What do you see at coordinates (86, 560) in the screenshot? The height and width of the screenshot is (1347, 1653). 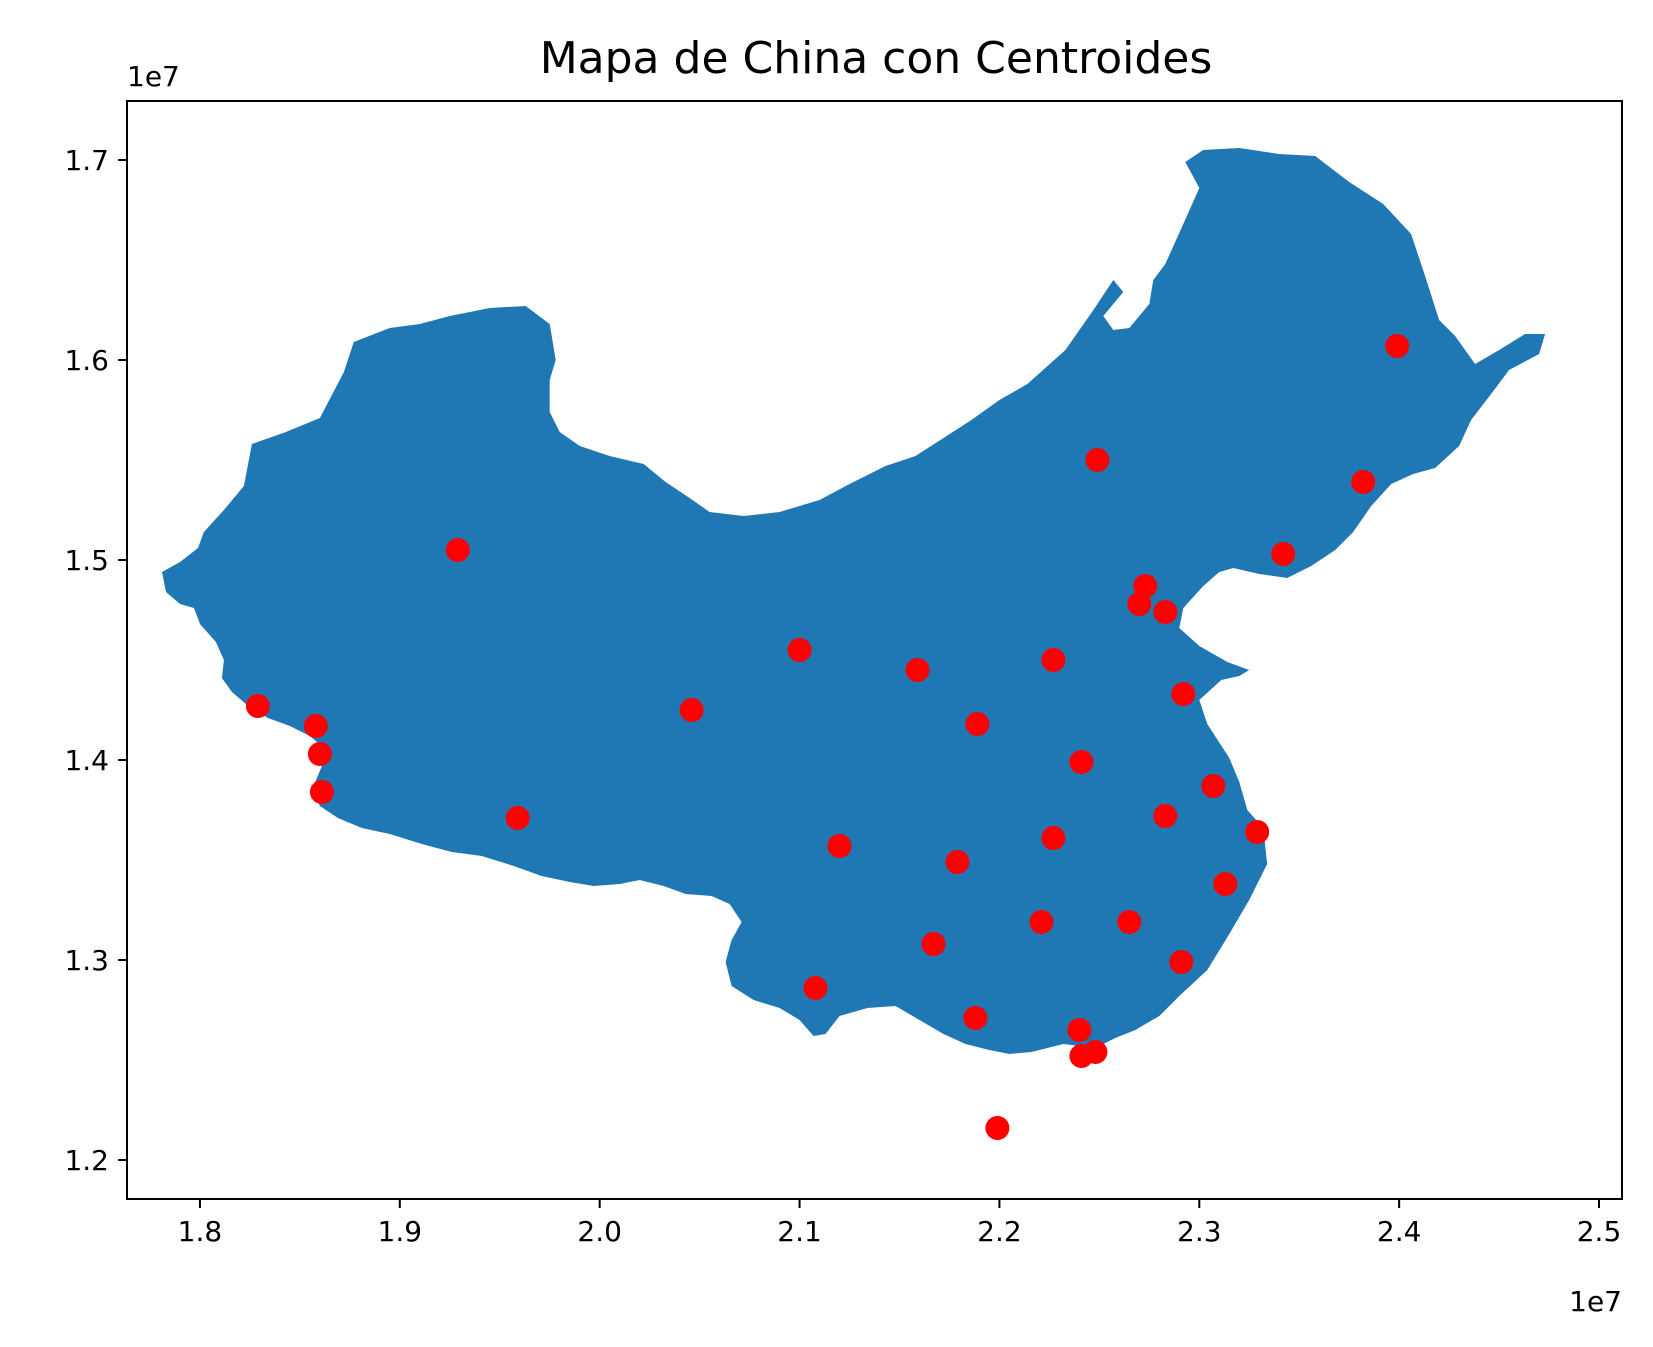 I see `y-tick-label: 1.5` at bounding box center [86, 560].